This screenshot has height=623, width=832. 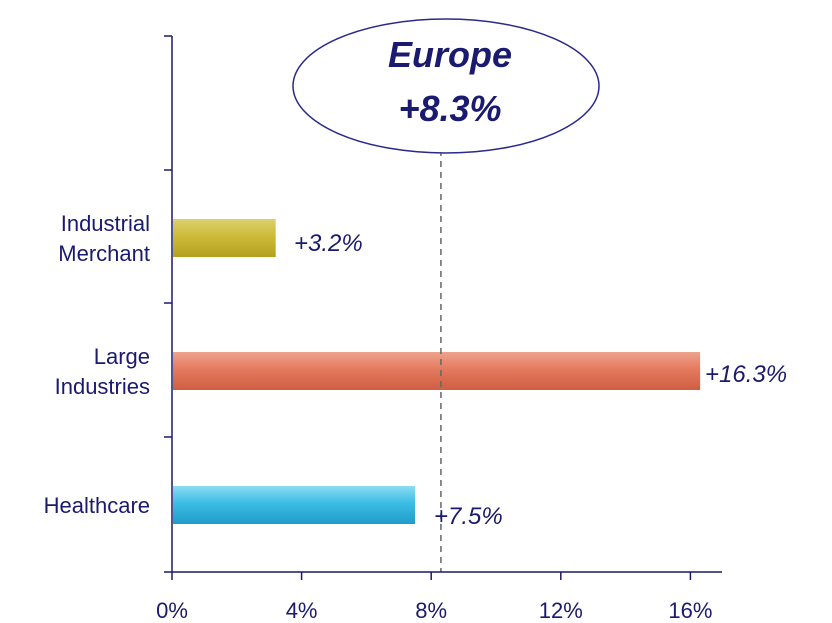 I want to click on category-label: Large, so click(x=122, y=356).